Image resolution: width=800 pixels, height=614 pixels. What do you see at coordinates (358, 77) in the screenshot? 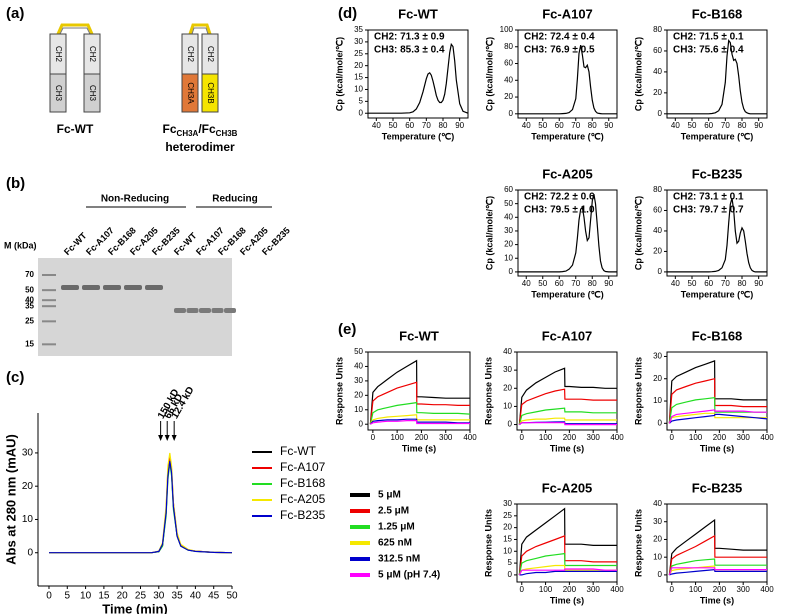
I see `y-tick-label: 15` at bounding box center [358, 77].